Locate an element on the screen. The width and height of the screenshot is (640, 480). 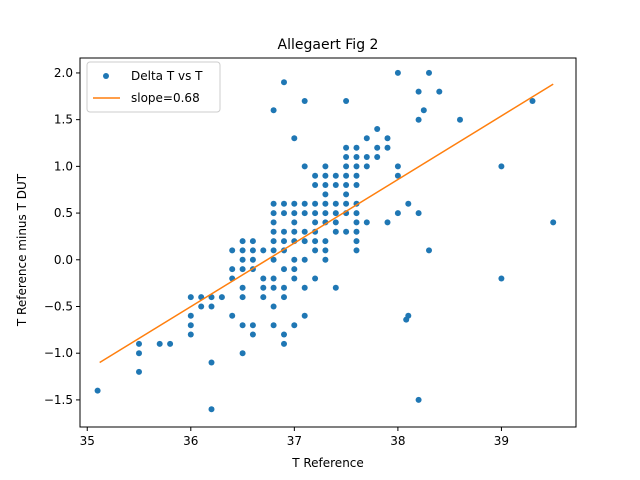
legend-entry-slope: slope=0.68 is located at coordinates (165, 98).